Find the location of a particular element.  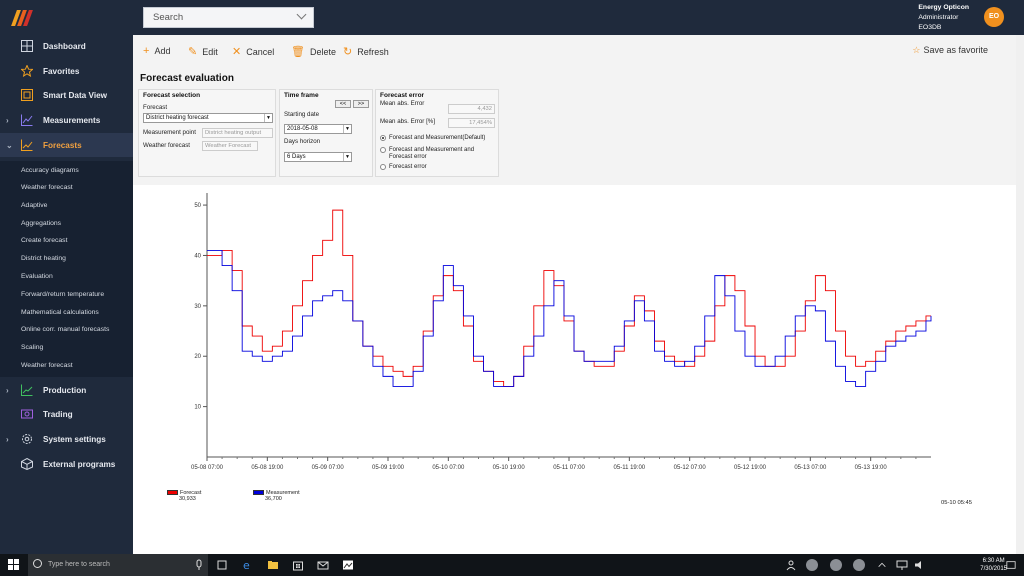

chevron-up-icon is located at coordinates (882, 565).